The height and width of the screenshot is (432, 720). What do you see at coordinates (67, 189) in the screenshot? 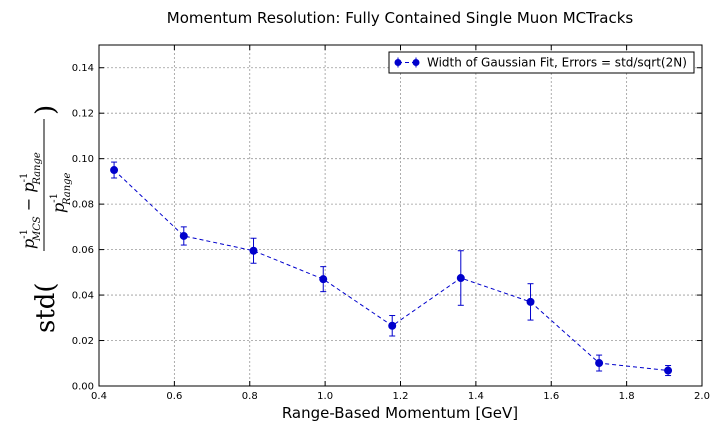
I see `y-label-den-sub: Range` at bounding box center [67, 189].